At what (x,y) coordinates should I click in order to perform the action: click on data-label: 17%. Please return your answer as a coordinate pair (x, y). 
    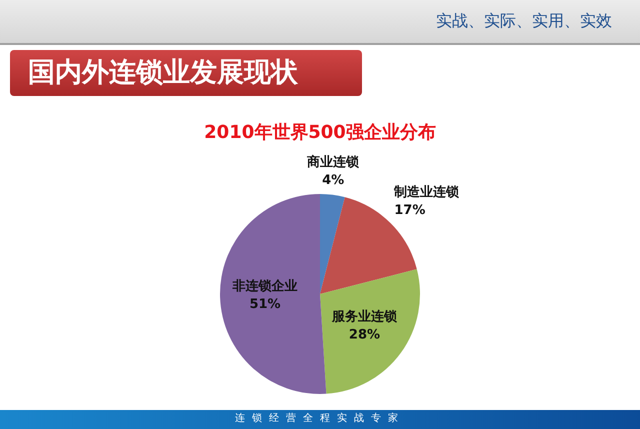
    Looking at the image, I should click on (410, 210).